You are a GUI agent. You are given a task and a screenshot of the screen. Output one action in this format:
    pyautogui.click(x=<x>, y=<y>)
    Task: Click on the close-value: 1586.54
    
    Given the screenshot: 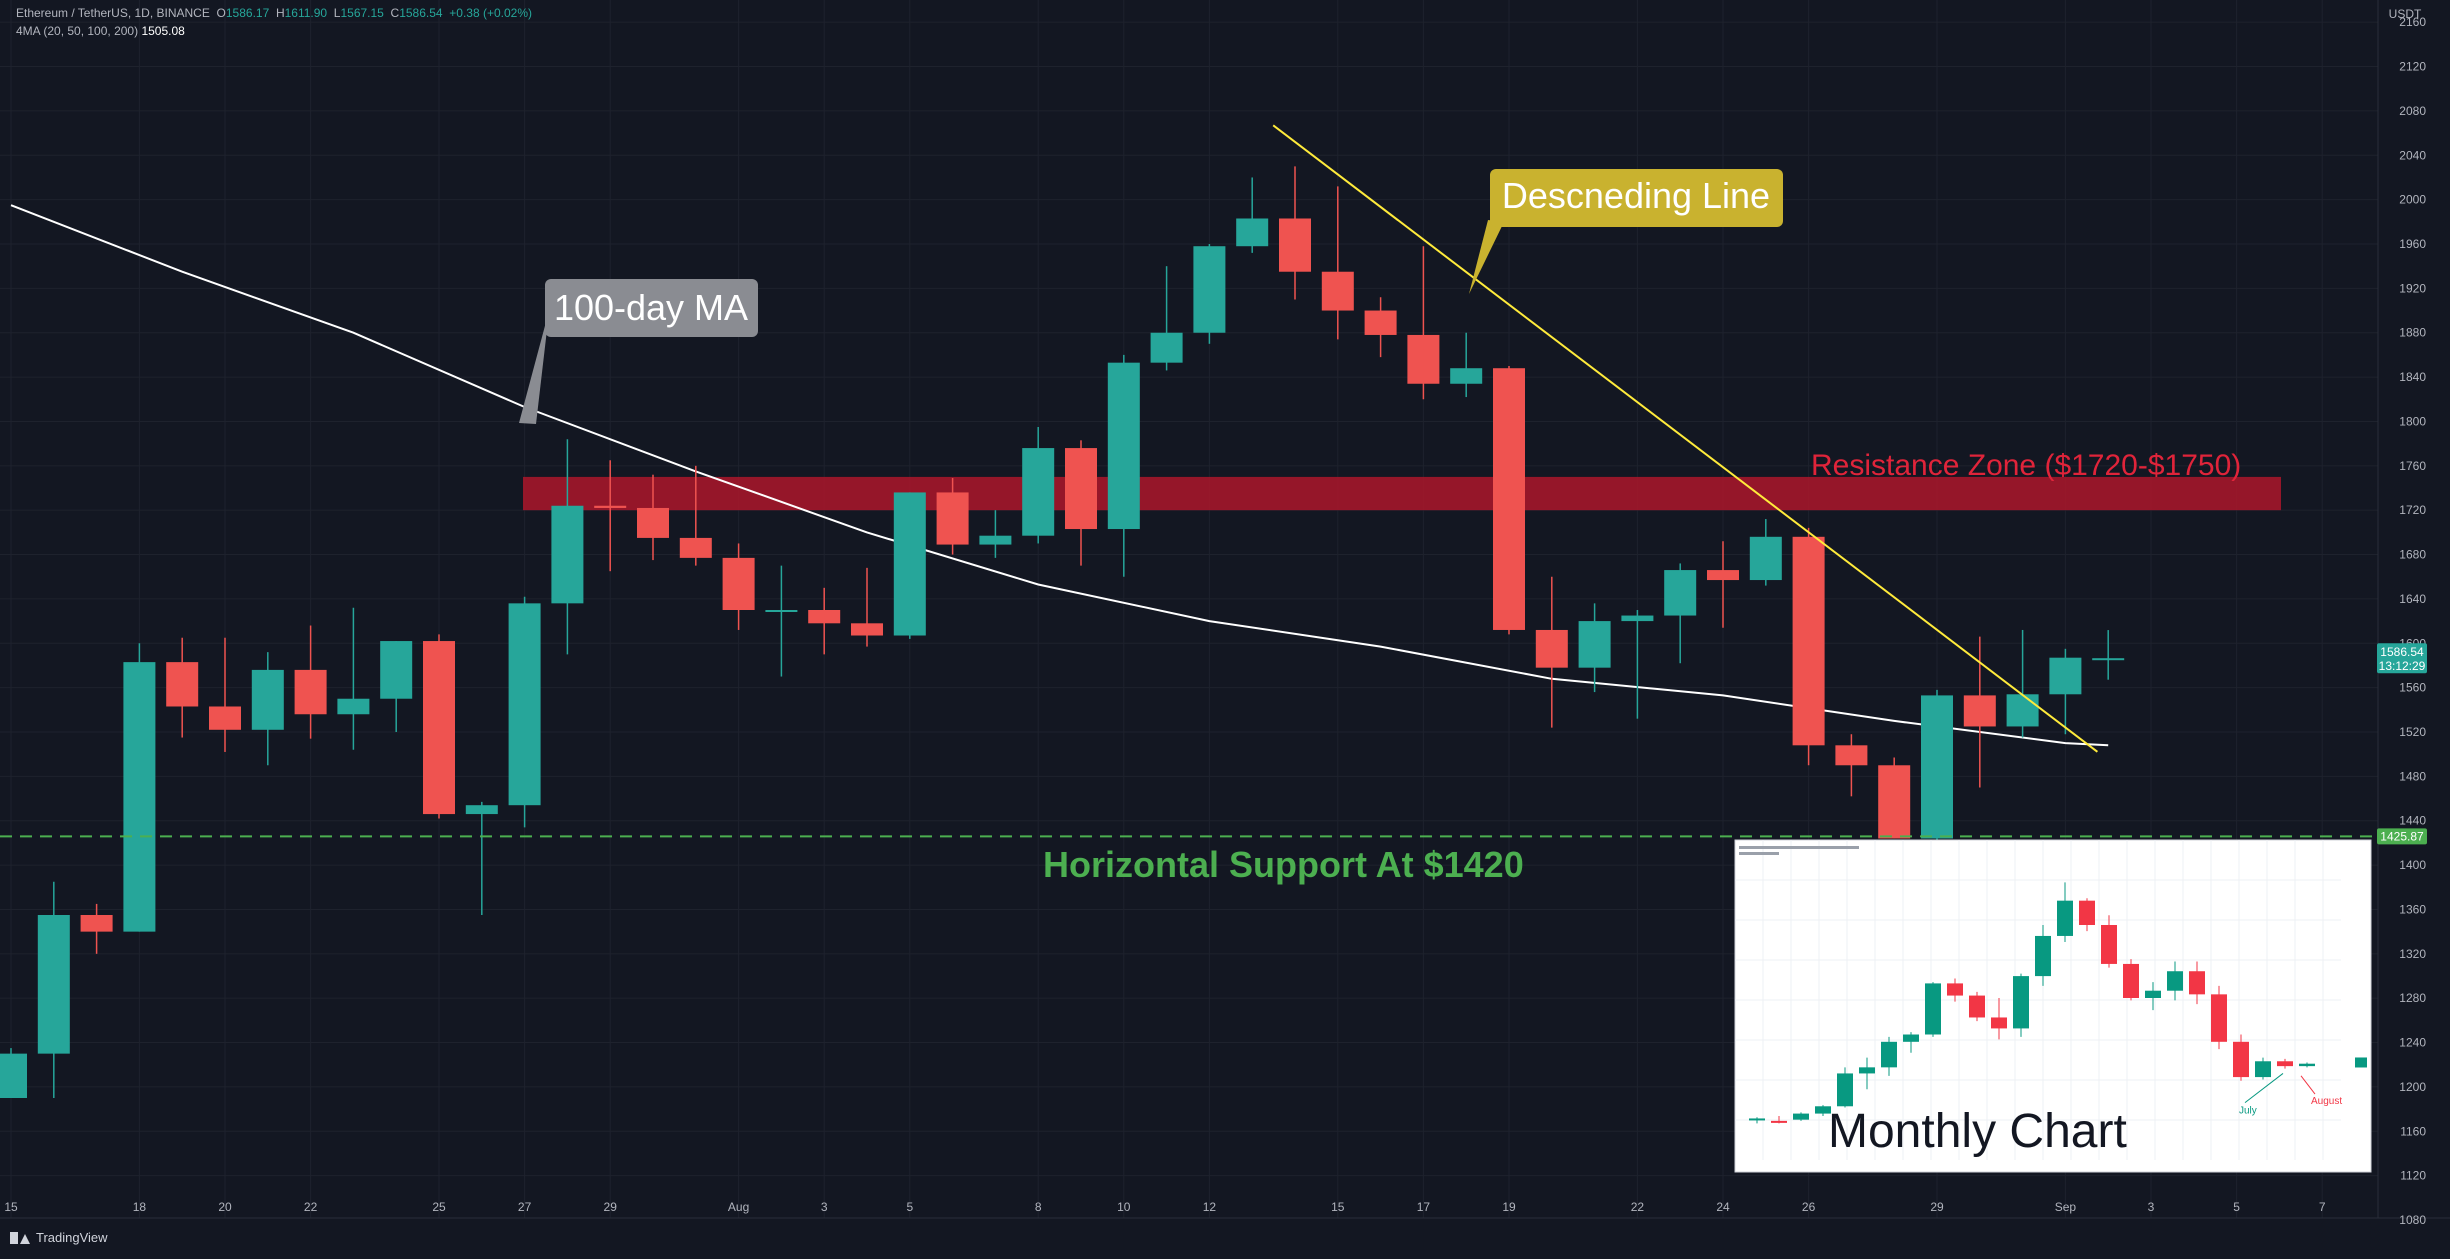 What is the action you would take?
    pyautogui.click(x=421, y=13)
    